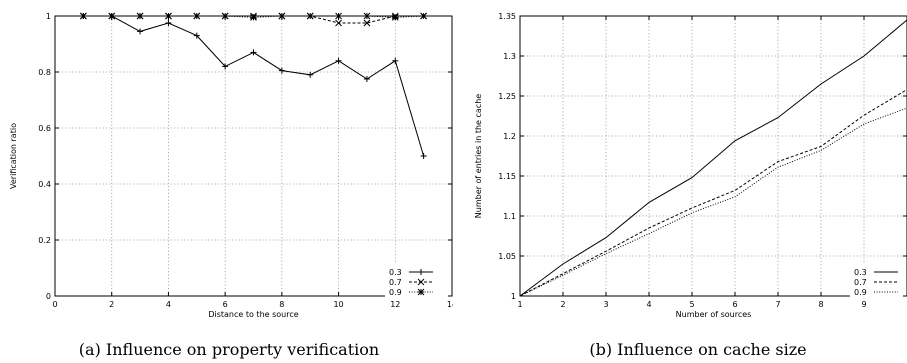 This screenshot has height=363, width=907. What do you see at coordinates (44, 184) in the screenshot?
I see `chart-a-ytick-label-2: 0.4` at bounding box center [44, 184].